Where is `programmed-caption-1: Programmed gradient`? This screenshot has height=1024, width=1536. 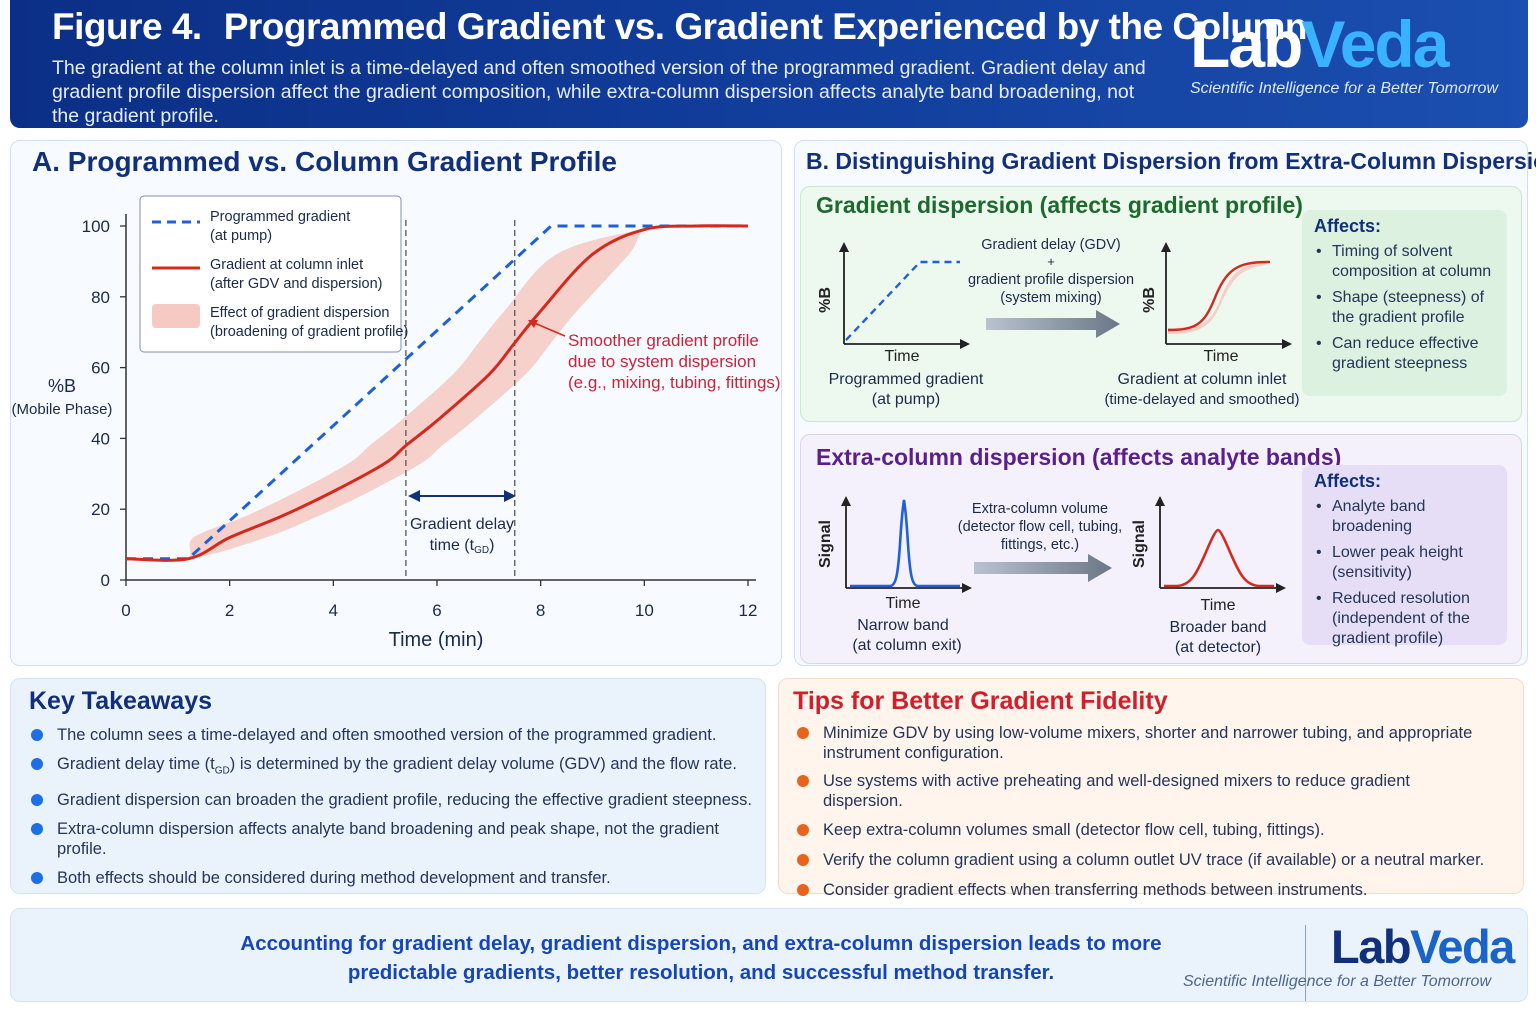 programmed-caption-1: Programmed gradient is located at coordinates (906, 379).